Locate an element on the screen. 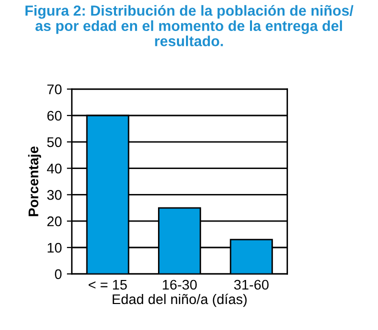 This screenshot has width=378, height=330. y-tick-label: 50 is located at coordinates (54, 142).